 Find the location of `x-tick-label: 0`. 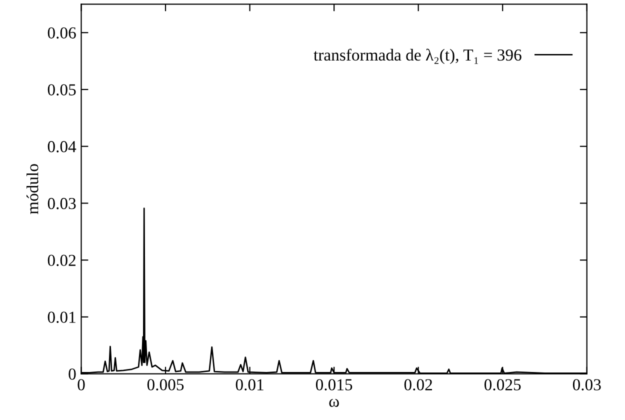

x-tick-label: 0 is located at coordinates (81, 384).